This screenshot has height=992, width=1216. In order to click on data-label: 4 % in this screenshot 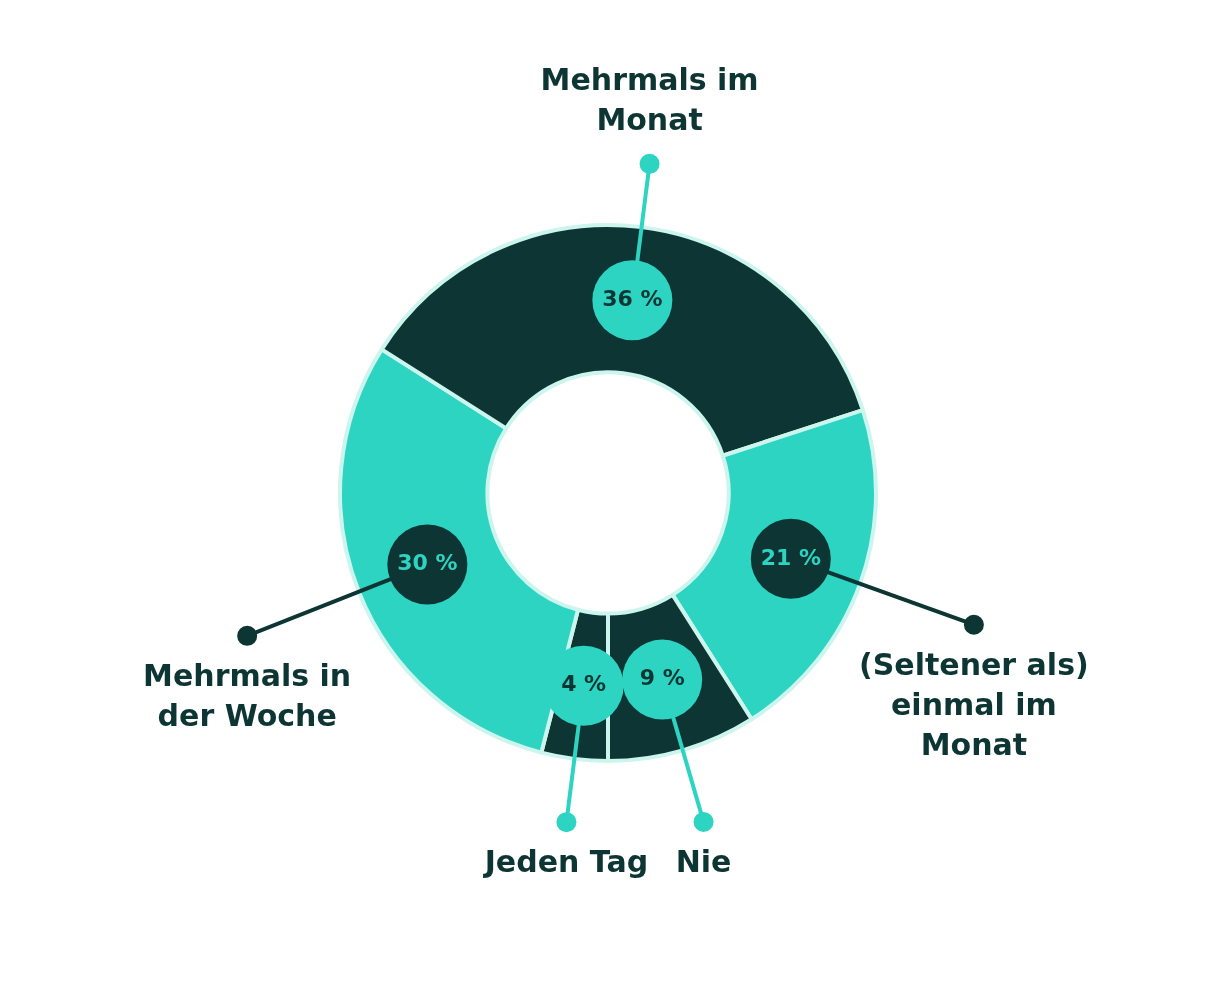, I will do `click(584, 684)`.